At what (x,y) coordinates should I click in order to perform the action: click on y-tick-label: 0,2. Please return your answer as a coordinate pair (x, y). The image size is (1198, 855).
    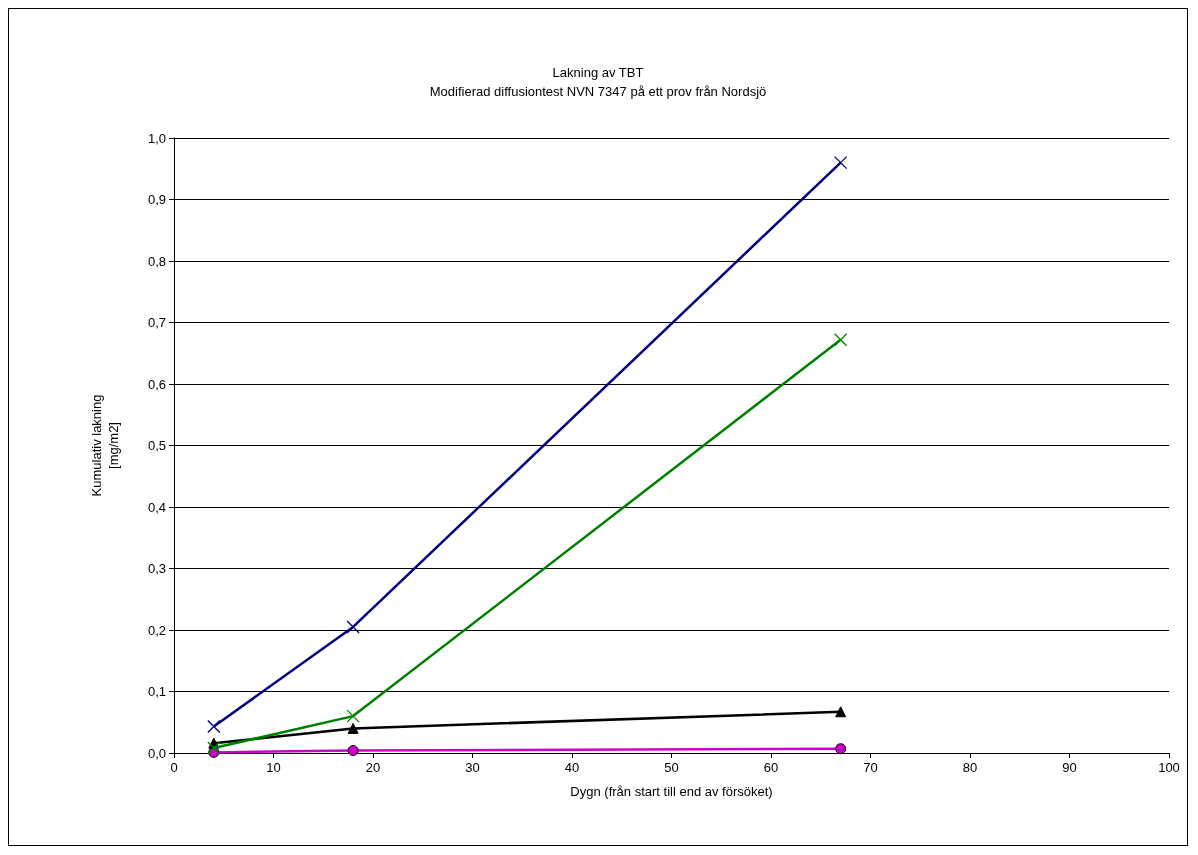
    Looking at the image, I should click on (156, 630).